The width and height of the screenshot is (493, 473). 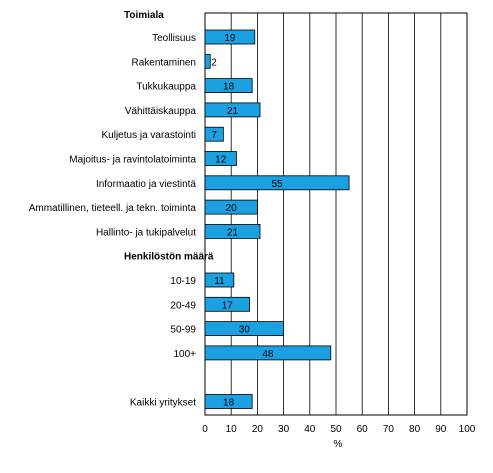 I want to click on category-label: Kaikki yritykset, so click(x=163, y=403).